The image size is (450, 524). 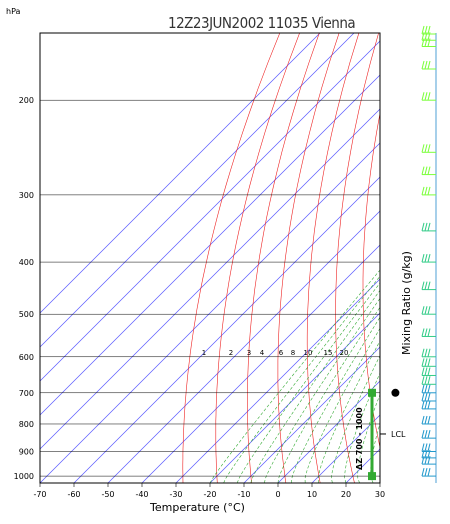 What do you see at coordinates (346, 494) in the screenshot?
I see `x-tick-label: 20` at bounding box center [346, 494].